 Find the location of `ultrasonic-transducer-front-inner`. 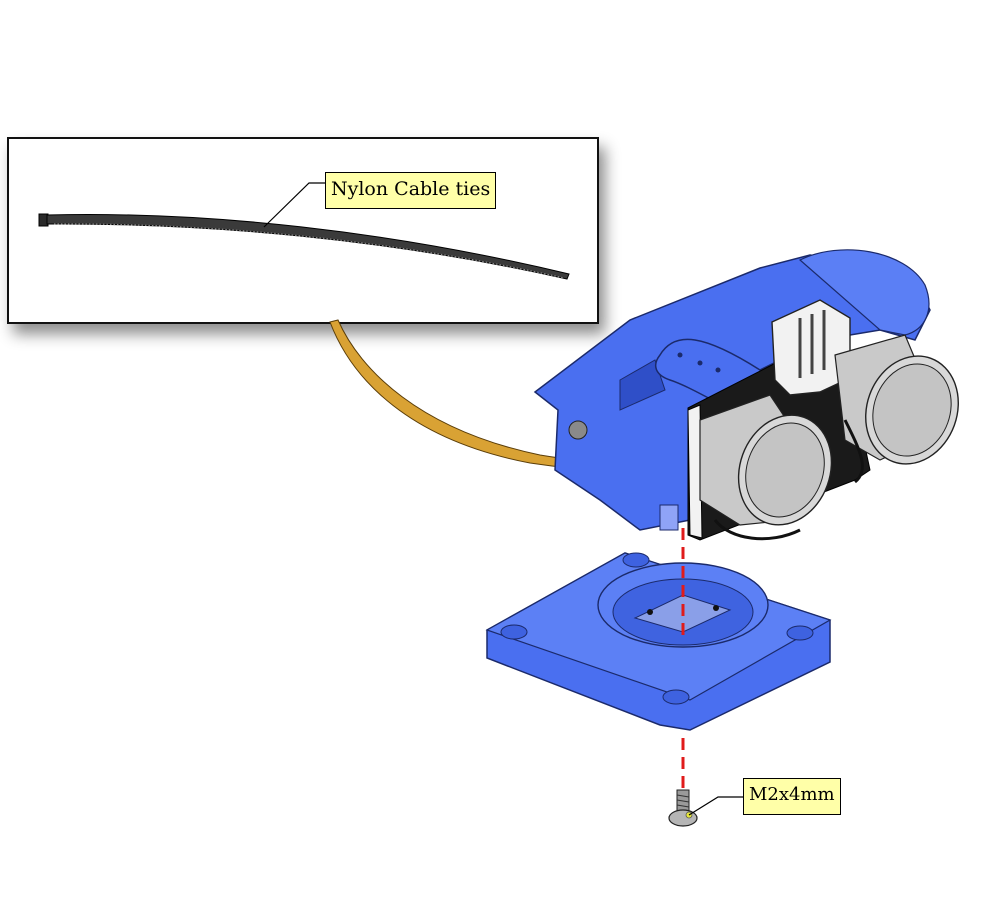

ultrasonic-transducer-front-inner is located at coordinates (785, 470).